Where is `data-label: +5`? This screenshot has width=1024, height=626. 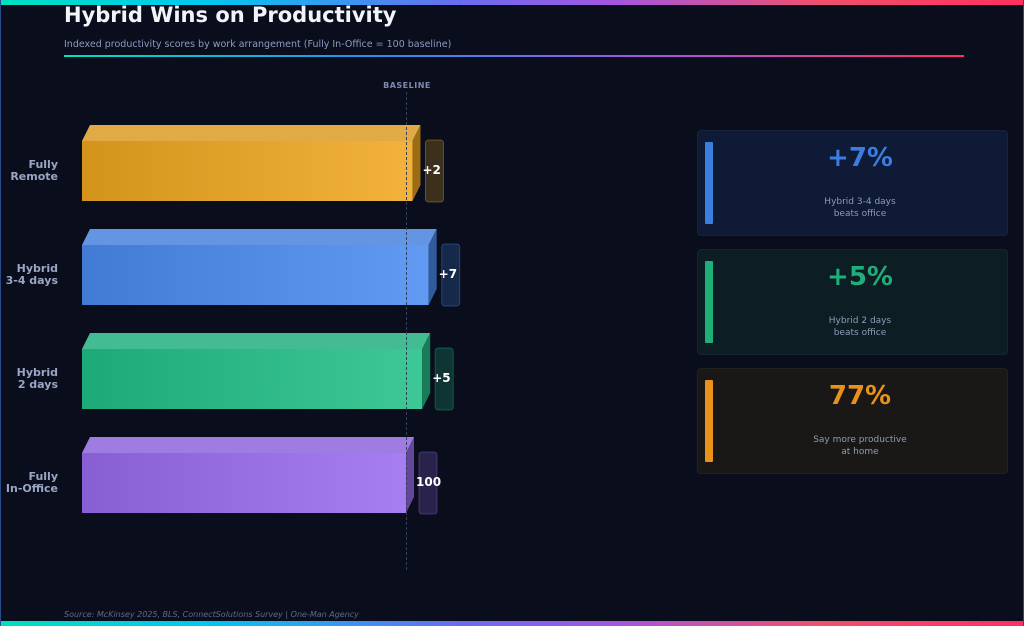 data-label: +5 is located at coordinates (441, 378).